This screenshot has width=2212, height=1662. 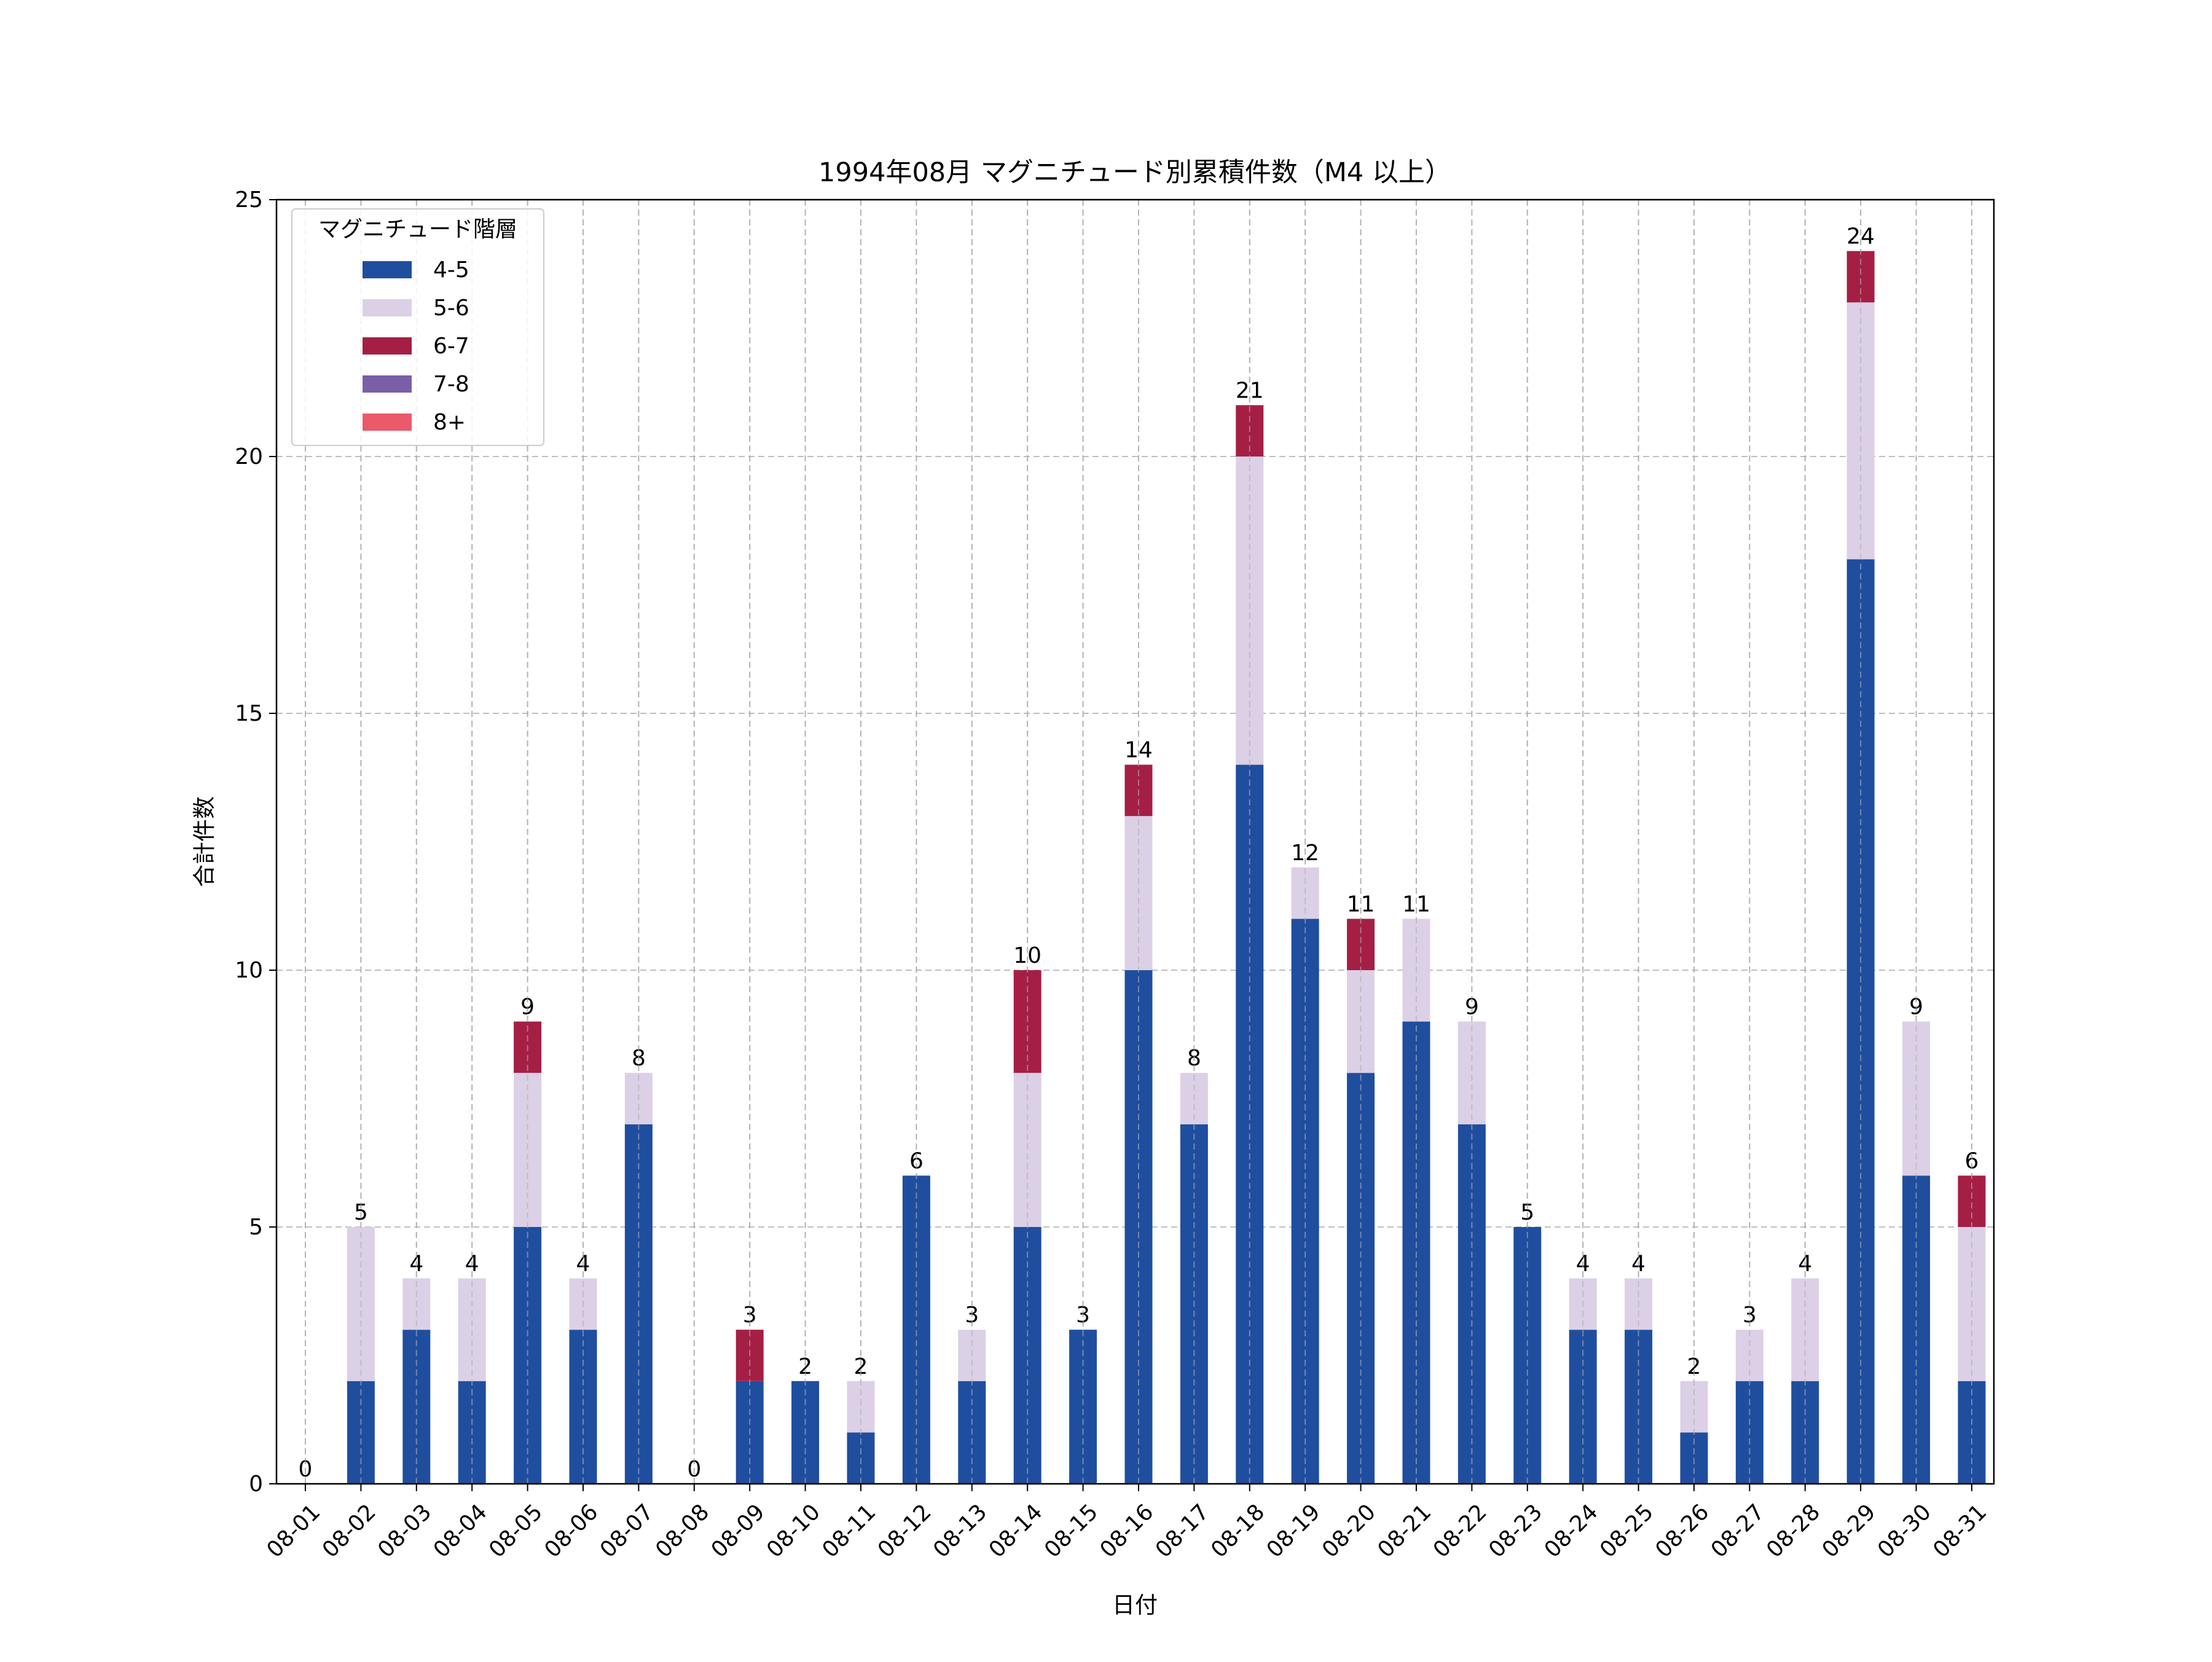 What do you see at coordinates (387, 422) in the screenshot?
I see `legend-swatch-8+` at bounding box center [387, 422].